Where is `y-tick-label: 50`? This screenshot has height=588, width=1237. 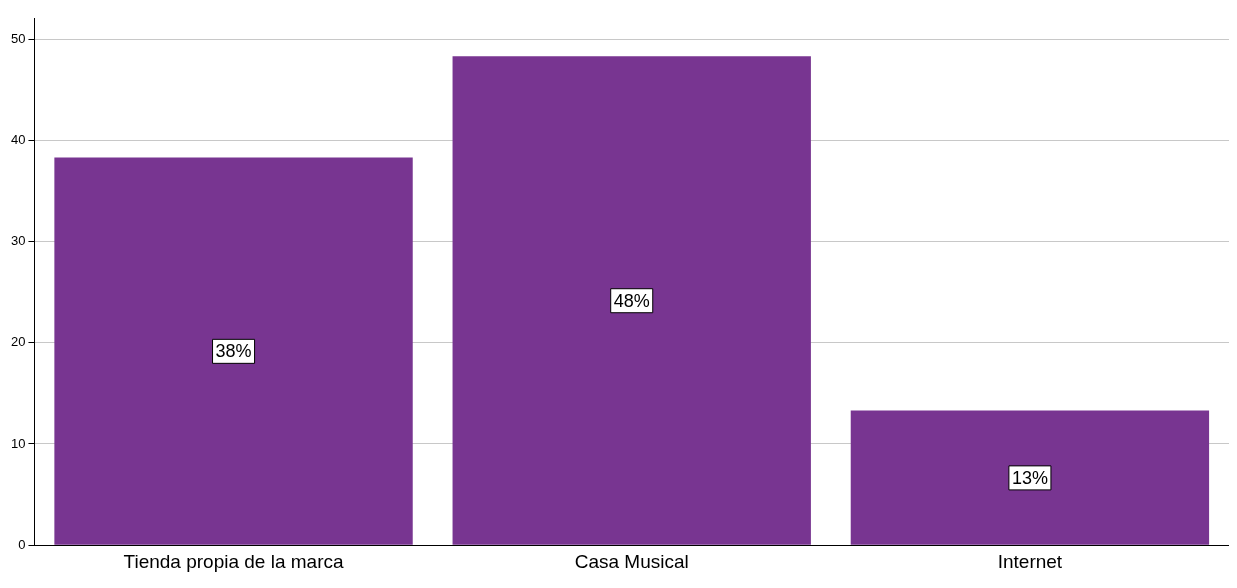 y-tick-label: 50 is located at coordinates (18, 38).